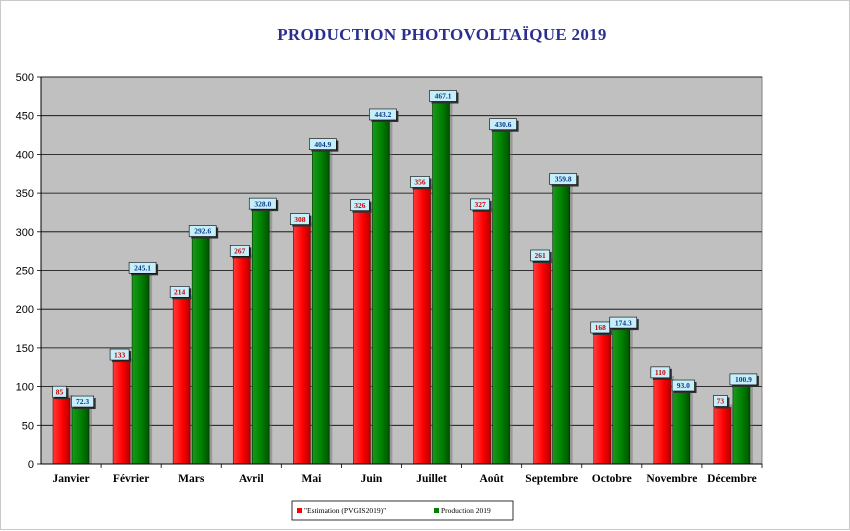 This screenshot has width=850, height=531. Describe the element at coordinates (345, 510) in the screenshot. I see `legend-label-estimation: "Estimation (PVGIS2019)"` at that location.